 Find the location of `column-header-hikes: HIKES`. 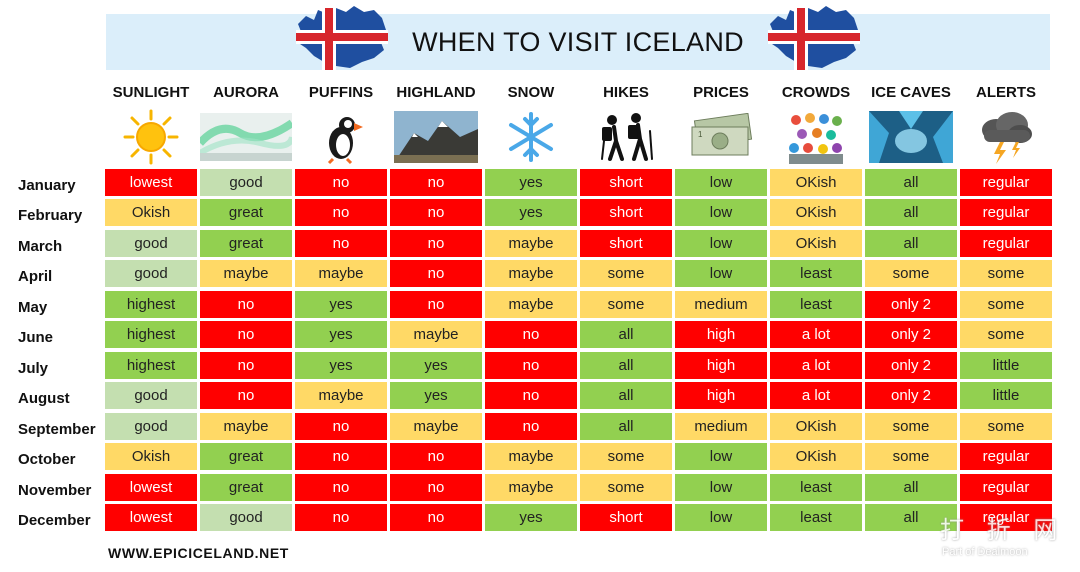

column-header-hikes: HIKES is located at coordinates (626, 92).